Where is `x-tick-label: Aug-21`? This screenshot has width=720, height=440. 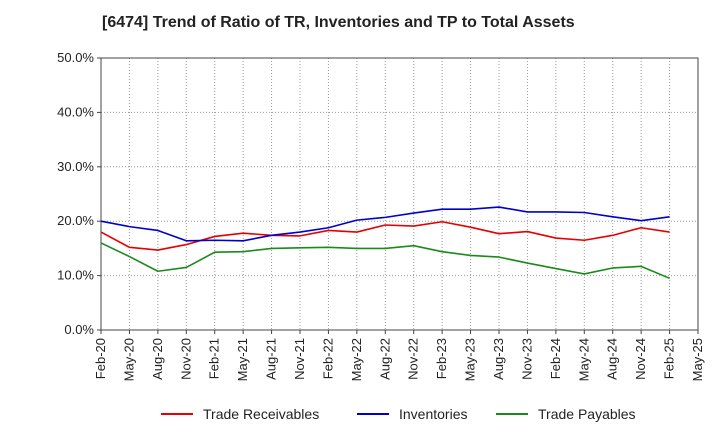
x-tick-label: Aug-21 is located at coordinates (271, 359).